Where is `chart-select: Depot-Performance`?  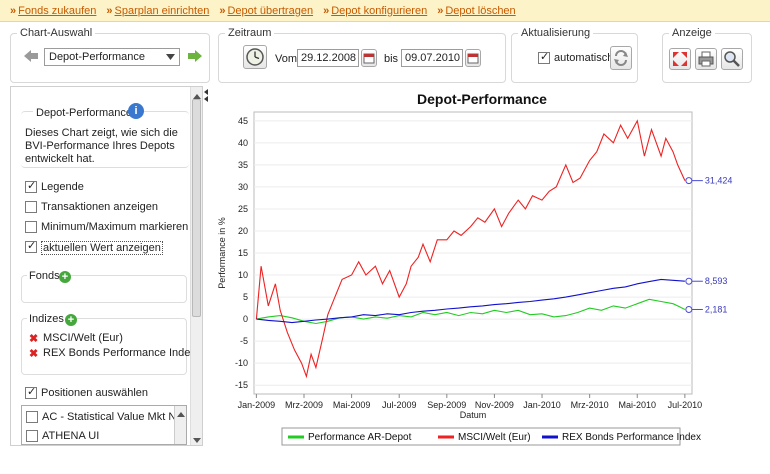
chart-select: Depot-Performance is located at coordinates (112, 57).